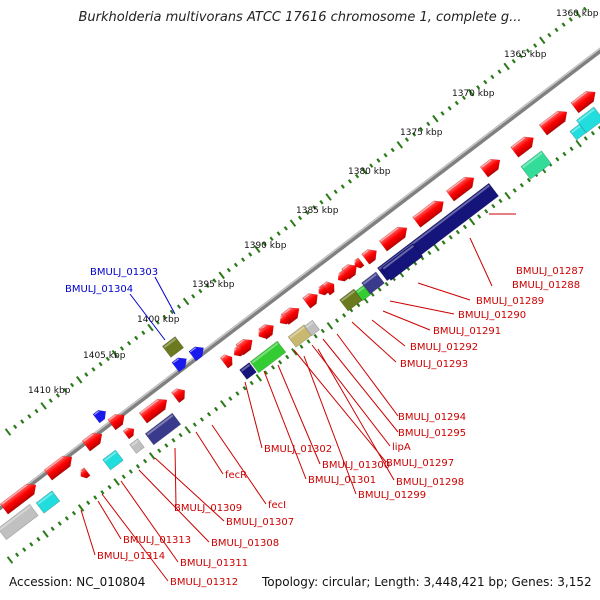  Describe the element at coordinates (300, 336) in the screenshot. I see `tan-feature` at that location.